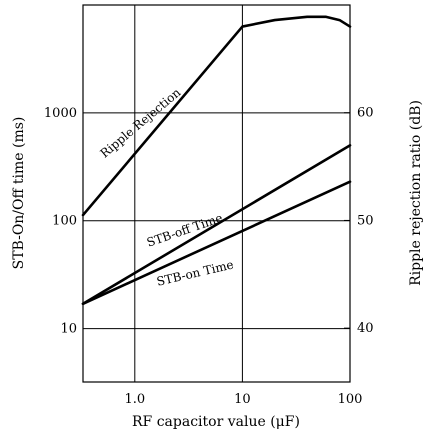 Image resolution: width=433 pixels, height=439 pixels. I want to click on y-left-tick-label: 1000, so click(60, 113).